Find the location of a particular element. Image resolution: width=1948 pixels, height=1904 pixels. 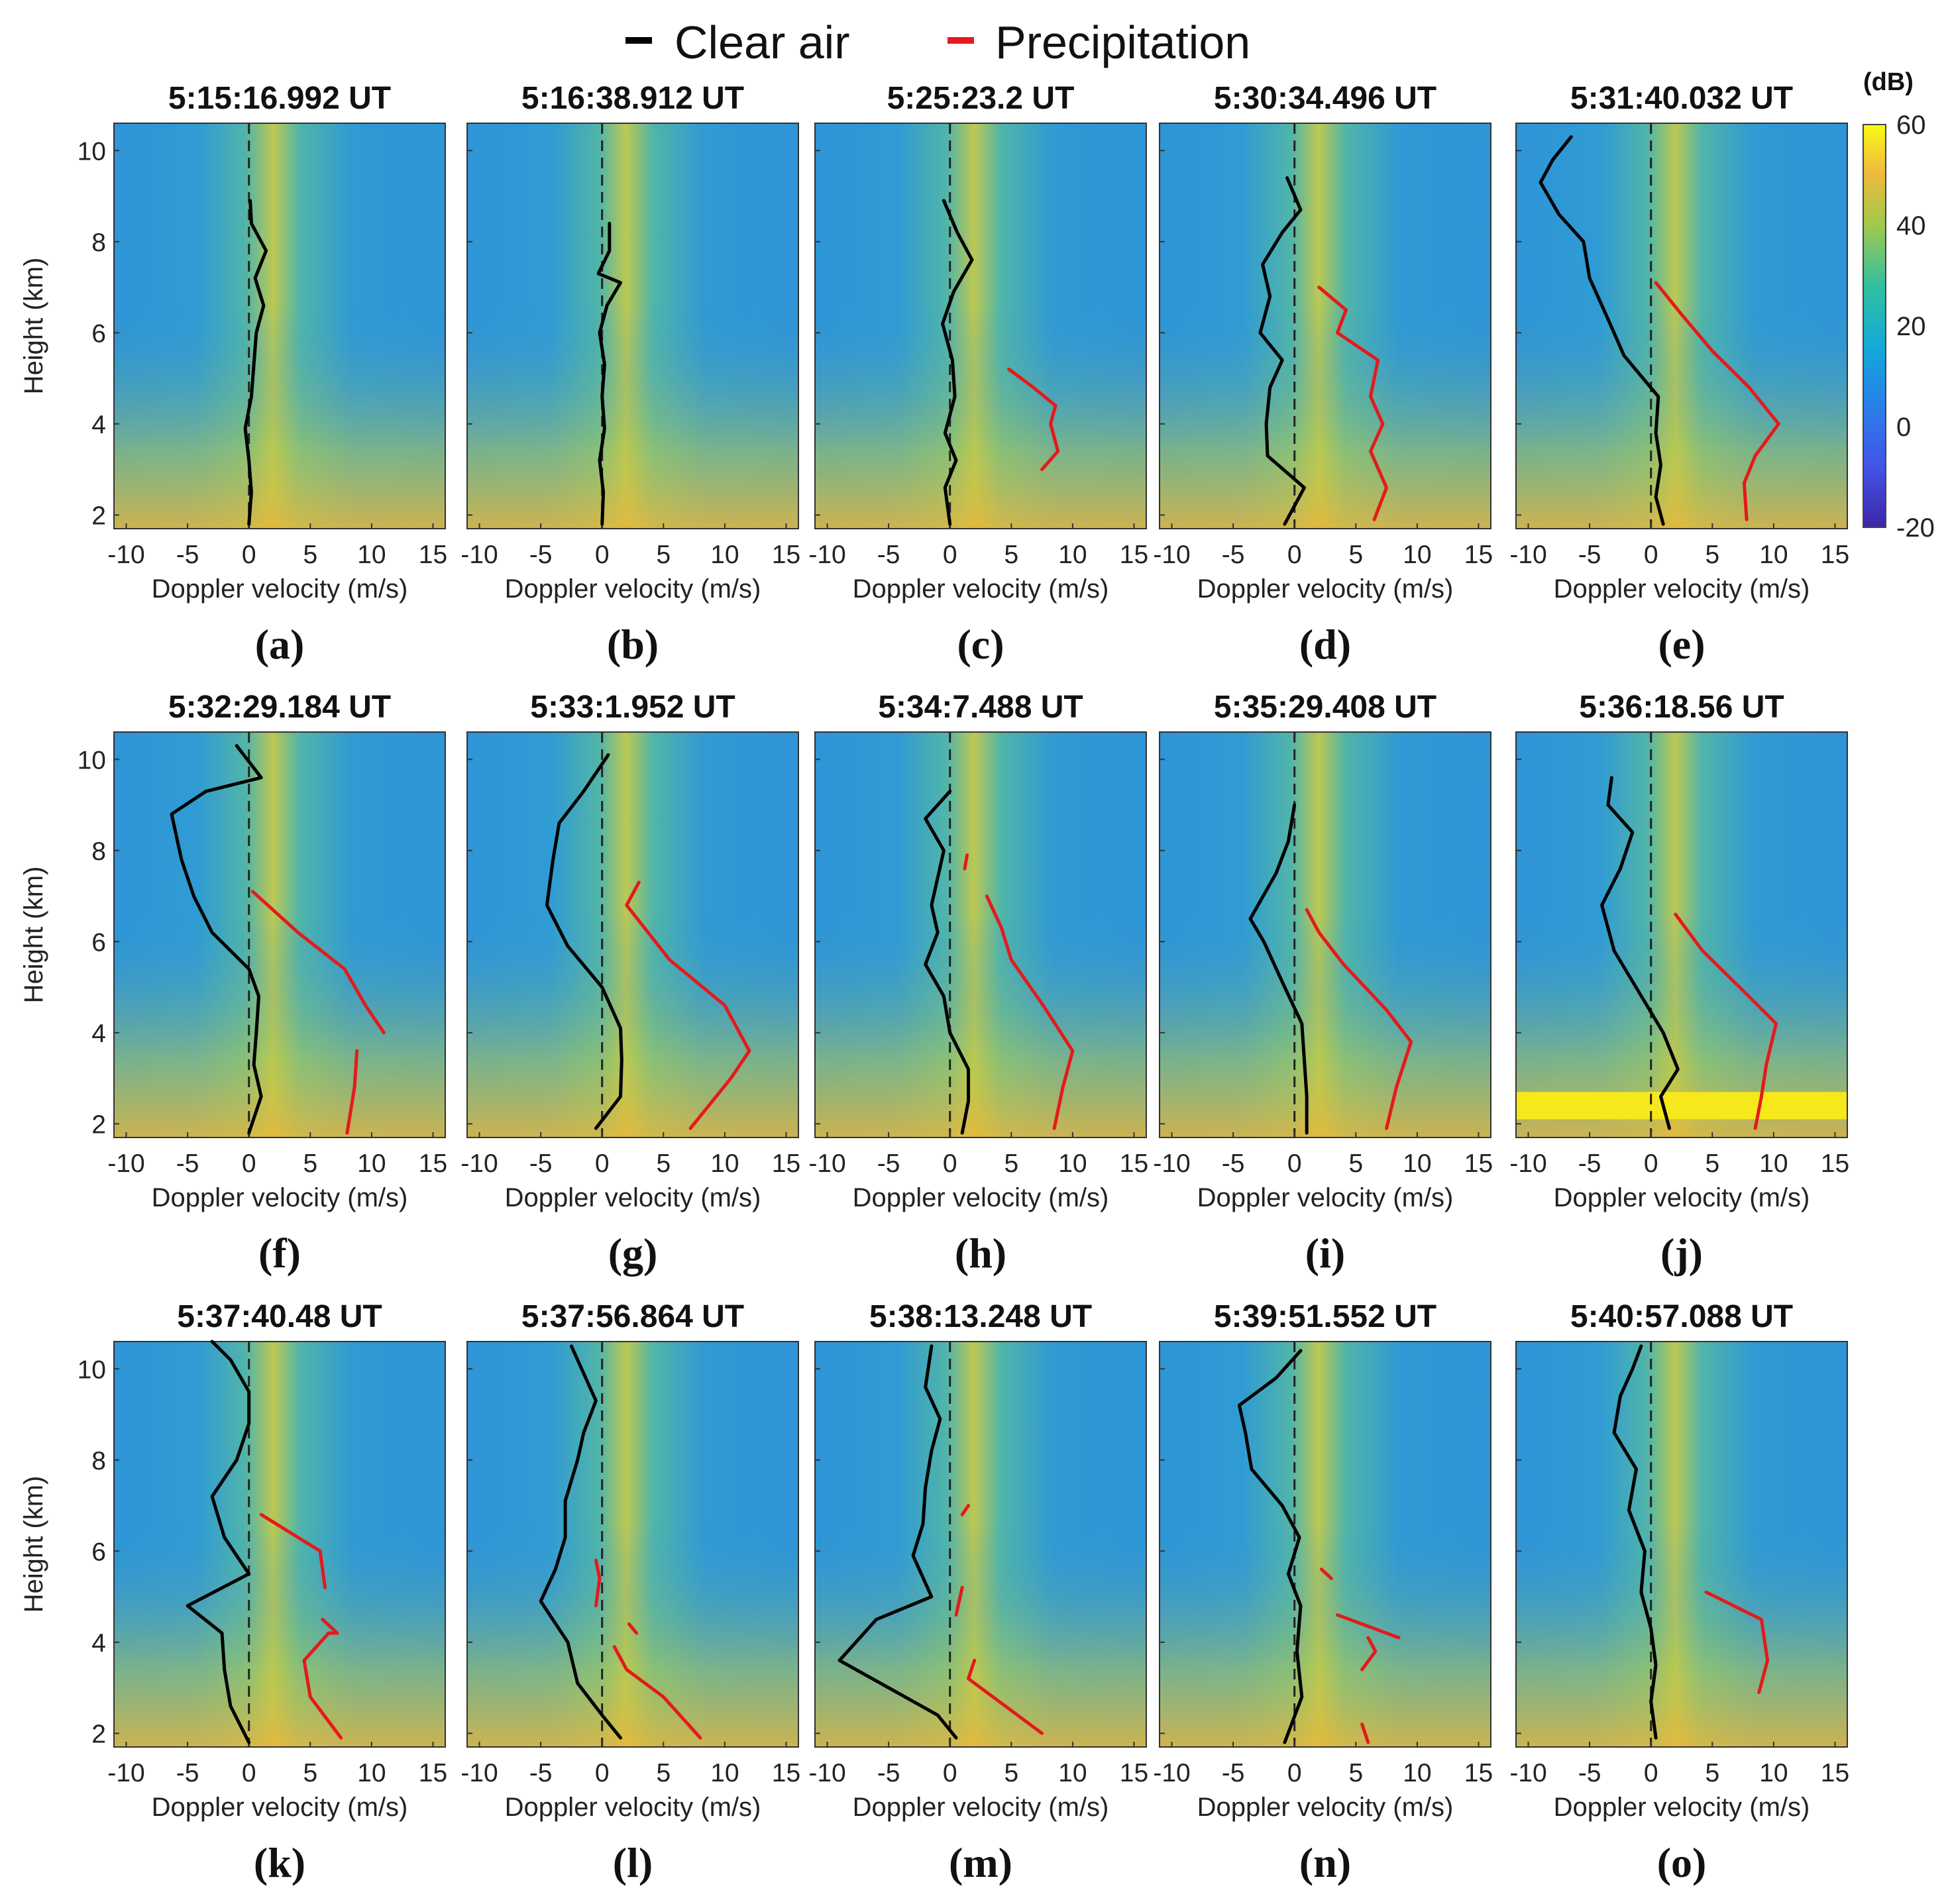

y-tick-label: 2 is located at coordinates (98, 1734).